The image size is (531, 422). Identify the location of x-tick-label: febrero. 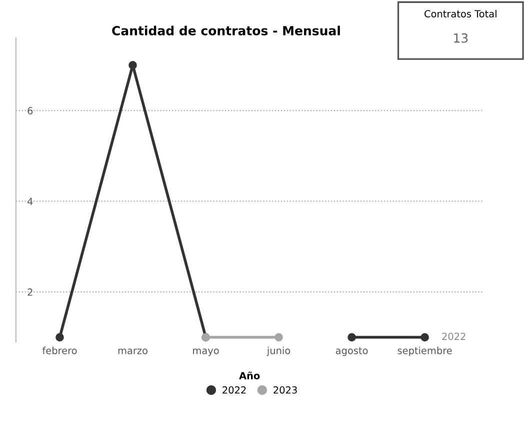
(59, 350).